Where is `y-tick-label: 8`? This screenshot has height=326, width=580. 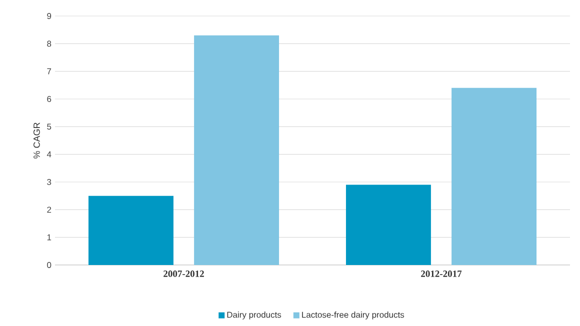
y-tick-label: 8 is located at coordinates (49, 43).